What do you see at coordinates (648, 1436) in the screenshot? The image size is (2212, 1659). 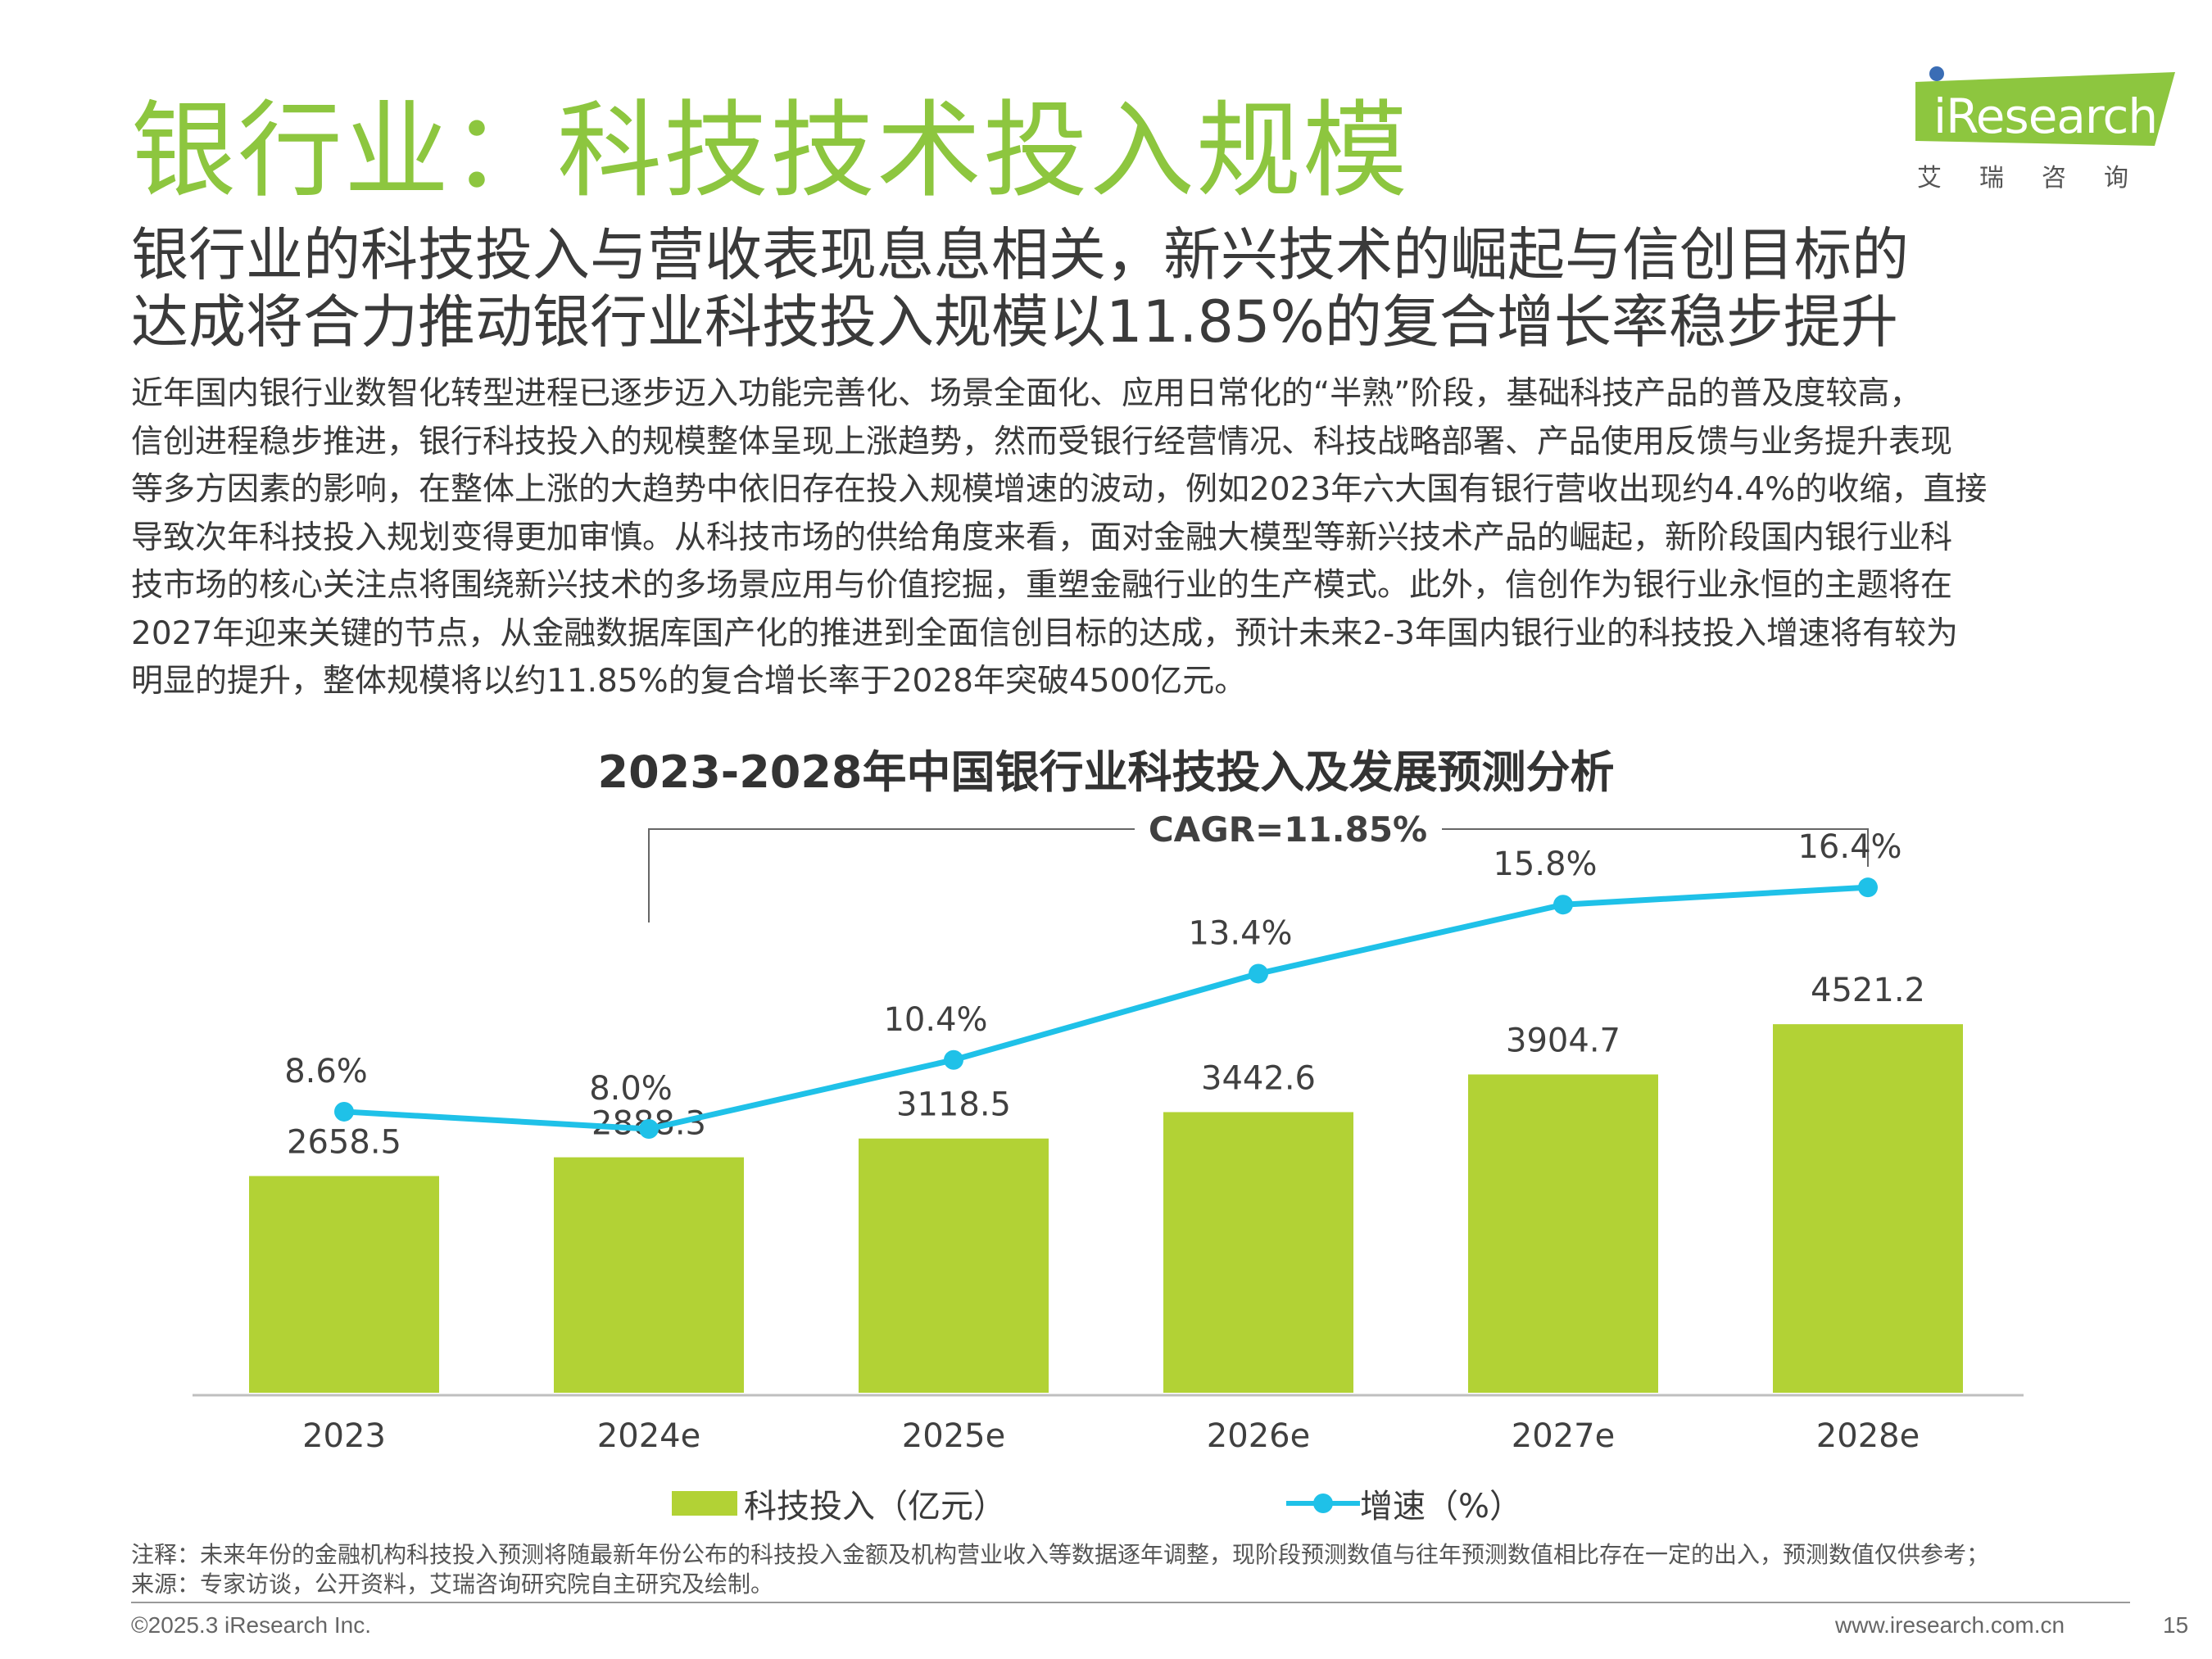 I see `x-tick-label: 2024e` at bounding box center [648, 1436].